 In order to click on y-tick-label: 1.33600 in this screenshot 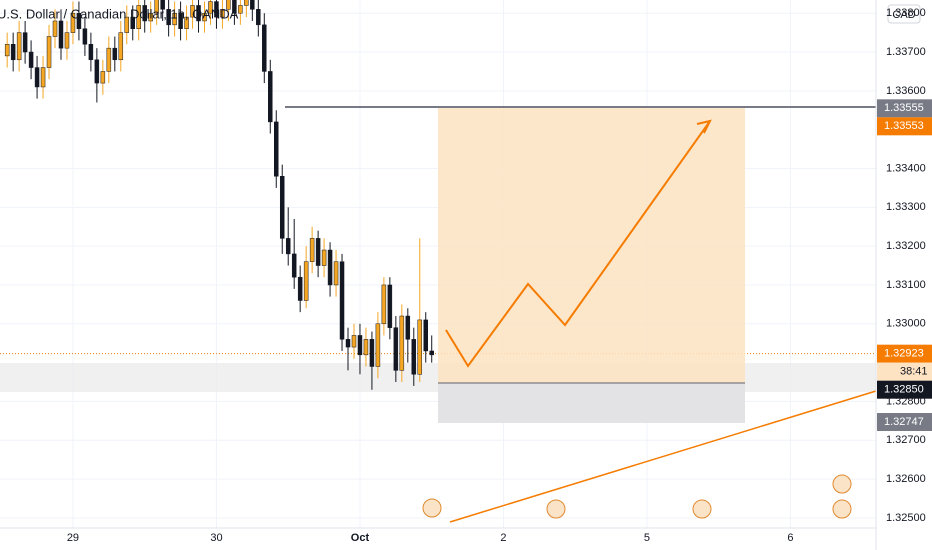, I will do `click(906, 91)`.